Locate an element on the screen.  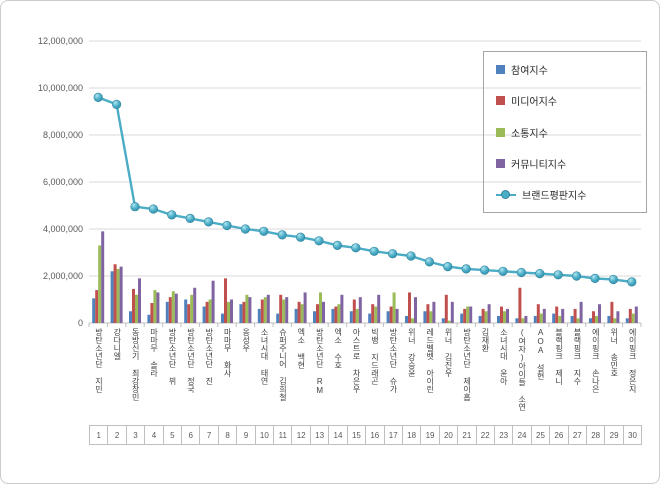
rank-label: 13 is located at coordinates (320, 435).